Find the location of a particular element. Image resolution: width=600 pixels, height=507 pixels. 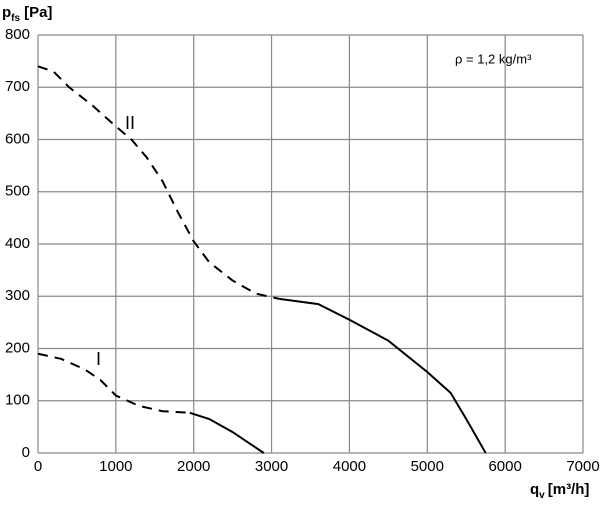

y-tick-label: 500 is located at coordinates (17, 191).